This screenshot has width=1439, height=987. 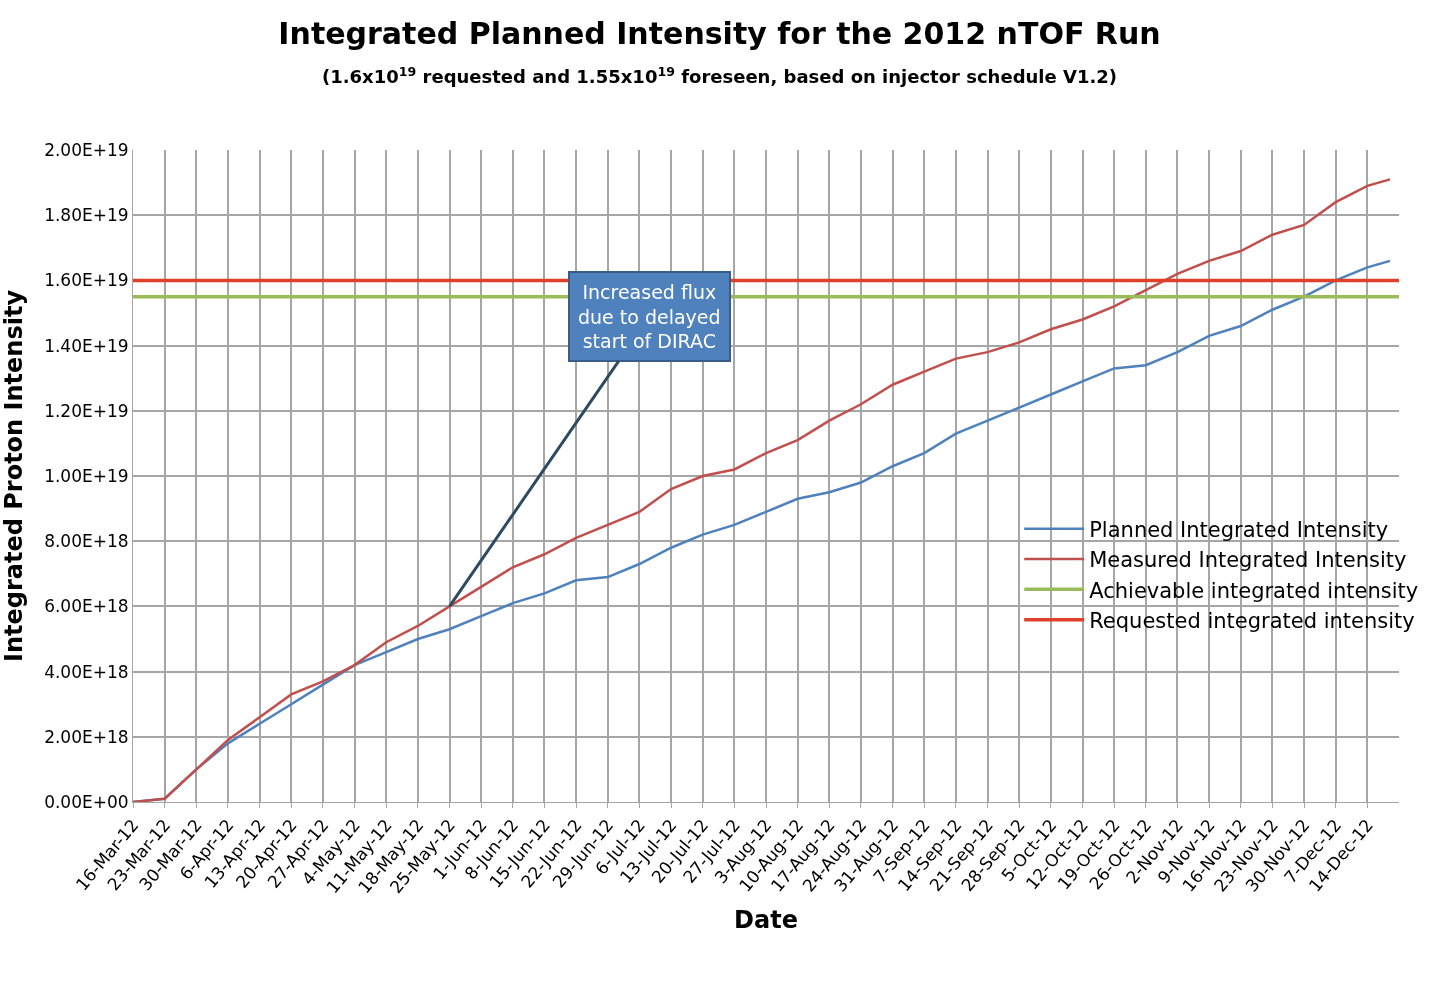 What do you see at coordinates (766, 920) in the screenshot?
I see `x-axis-title: Date` at bounding box center [766, 920].